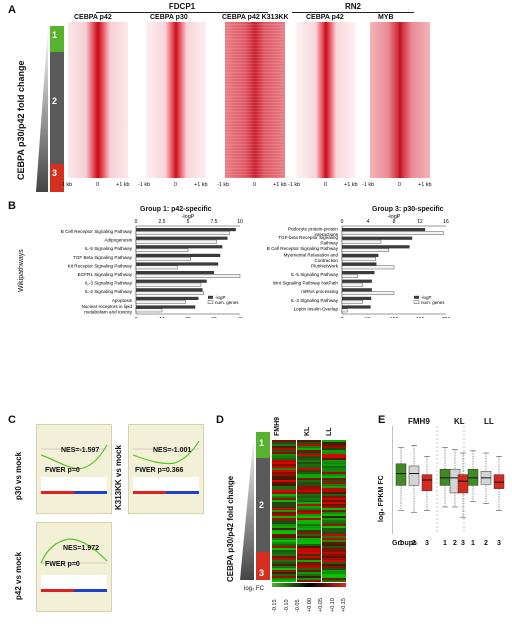  Describe the element at coordinates (18, 475) in the screenshot. I see `gsea-label-p30: p30 vs mock` at that location.